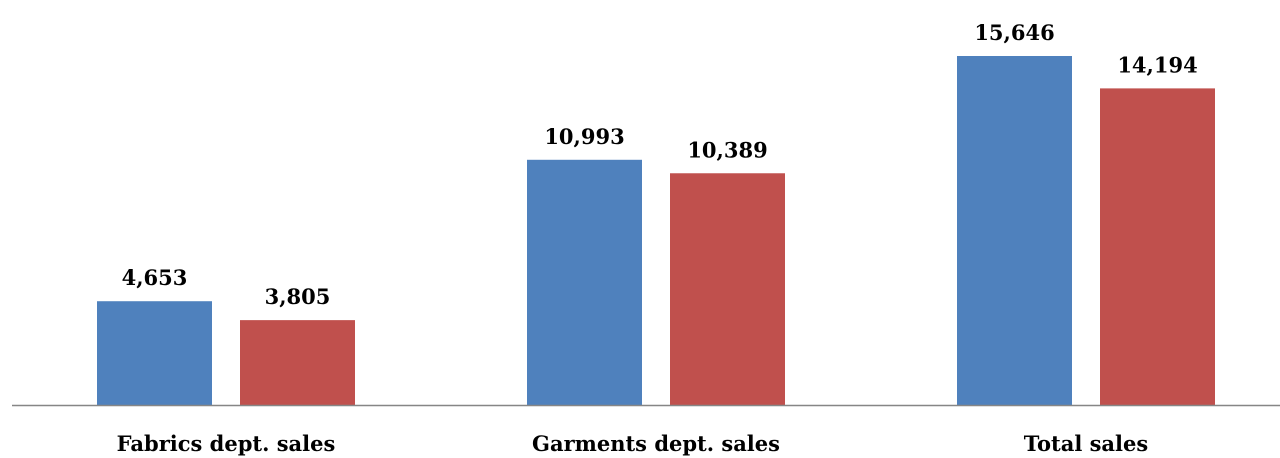 The height and width of the screenshot is (458, 1280). I want to click on bar-s1-c0, so click(297, 362).